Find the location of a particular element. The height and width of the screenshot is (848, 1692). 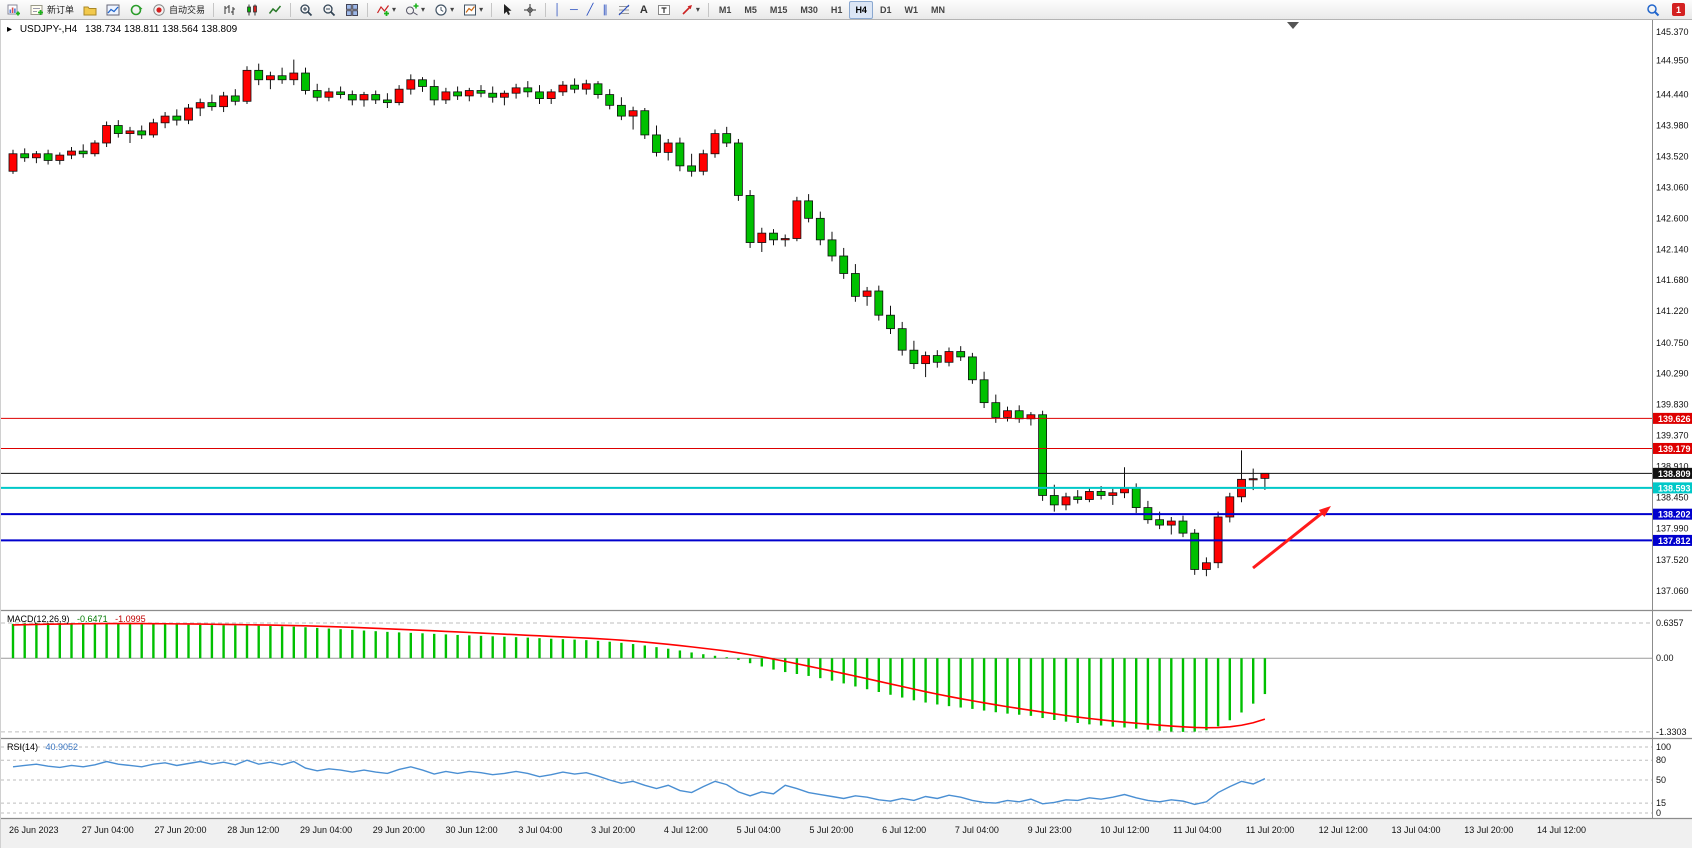

time-axis-label: 12 Jul 12:00 is located at coordinates (1343, 830).